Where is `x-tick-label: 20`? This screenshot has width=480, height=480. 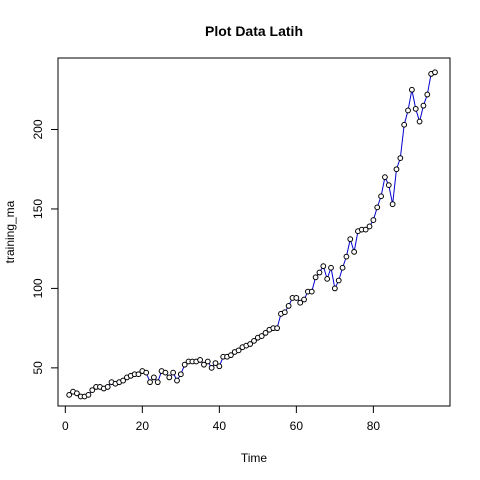
x-tick-label: 20 is located at coordinates (143, 426).